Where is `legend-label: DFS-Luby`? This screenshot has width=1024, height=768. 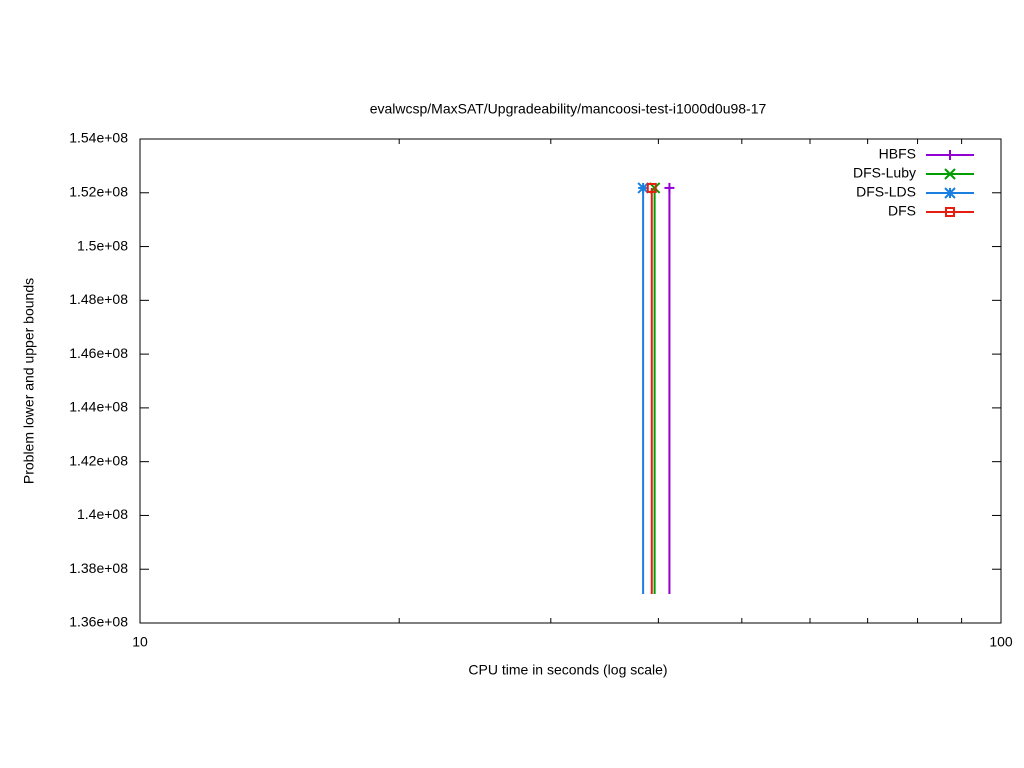 legend-label: DFS-Luby is located at coordinates (884, 173).